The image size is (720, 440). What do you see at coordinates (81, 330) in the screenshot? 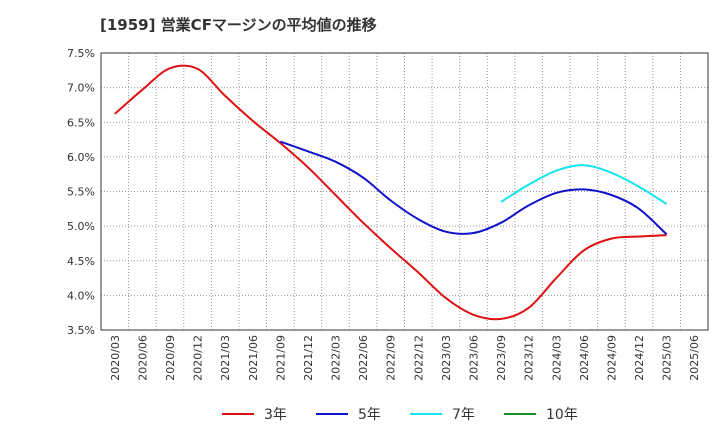
I see `y-tick-label: 3.5%` at bounding box center [81, 330].